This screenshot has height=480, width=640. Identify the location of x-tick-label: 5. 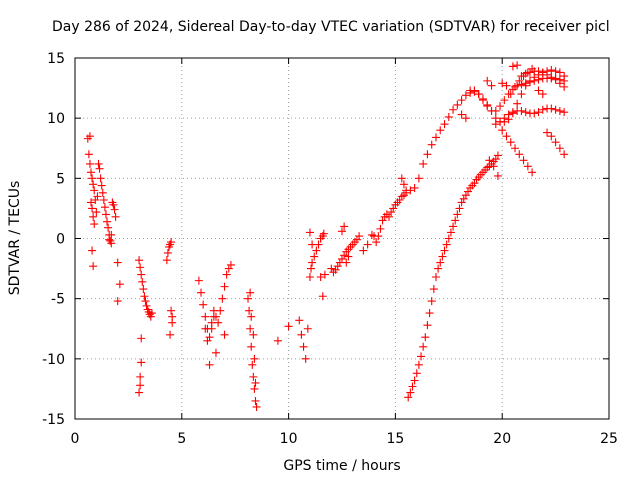
(181, 439).